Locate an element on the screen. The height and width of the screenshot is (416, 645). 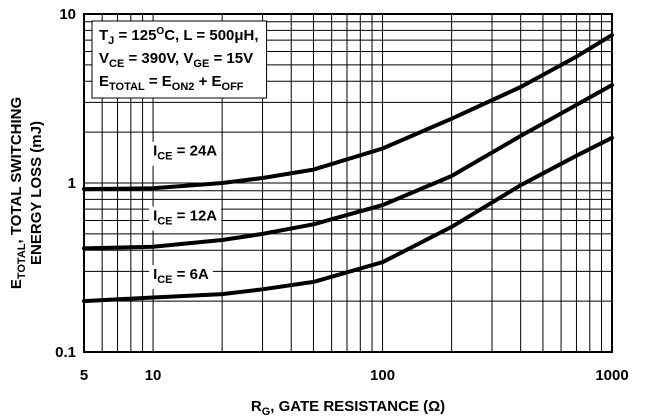
series-label-text: ICE = 6A is located at coordinates (181, 276).